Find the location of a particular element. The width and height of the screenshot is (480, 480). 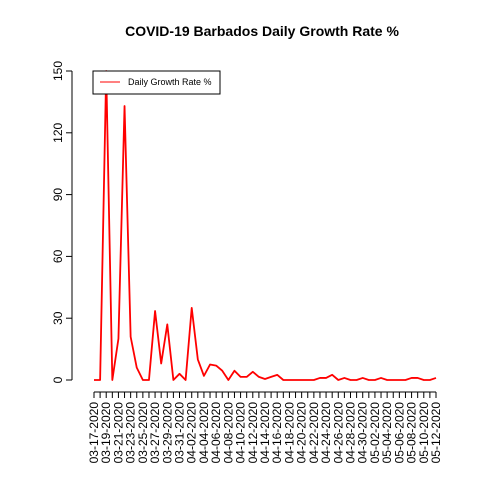

x-tick-label: 05-02-2020 is located at coordinates (375, 433).